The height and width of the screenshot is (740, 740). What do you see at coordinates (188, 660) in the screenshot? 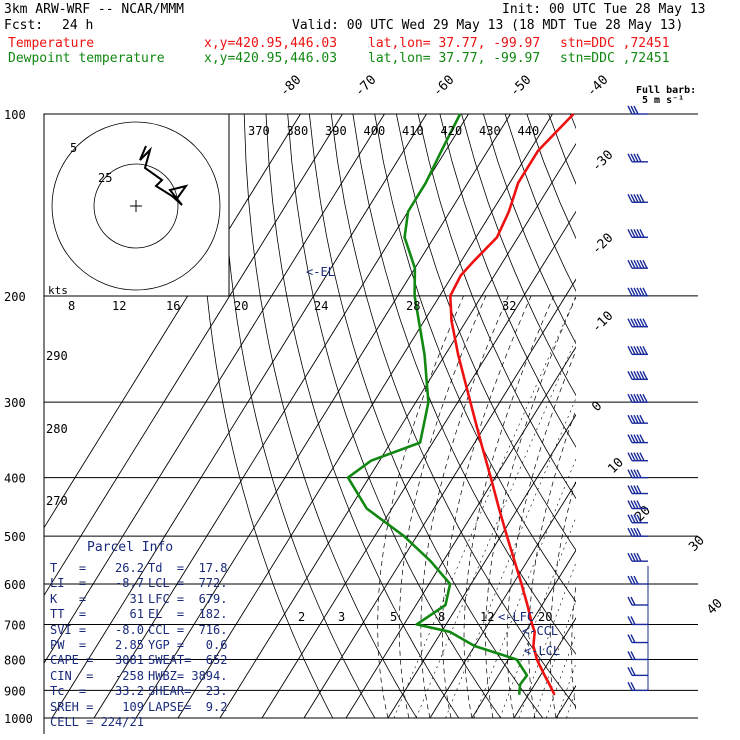
I see `parcel-info-right: SWEAT= 652` at bounding box center [188, 660].